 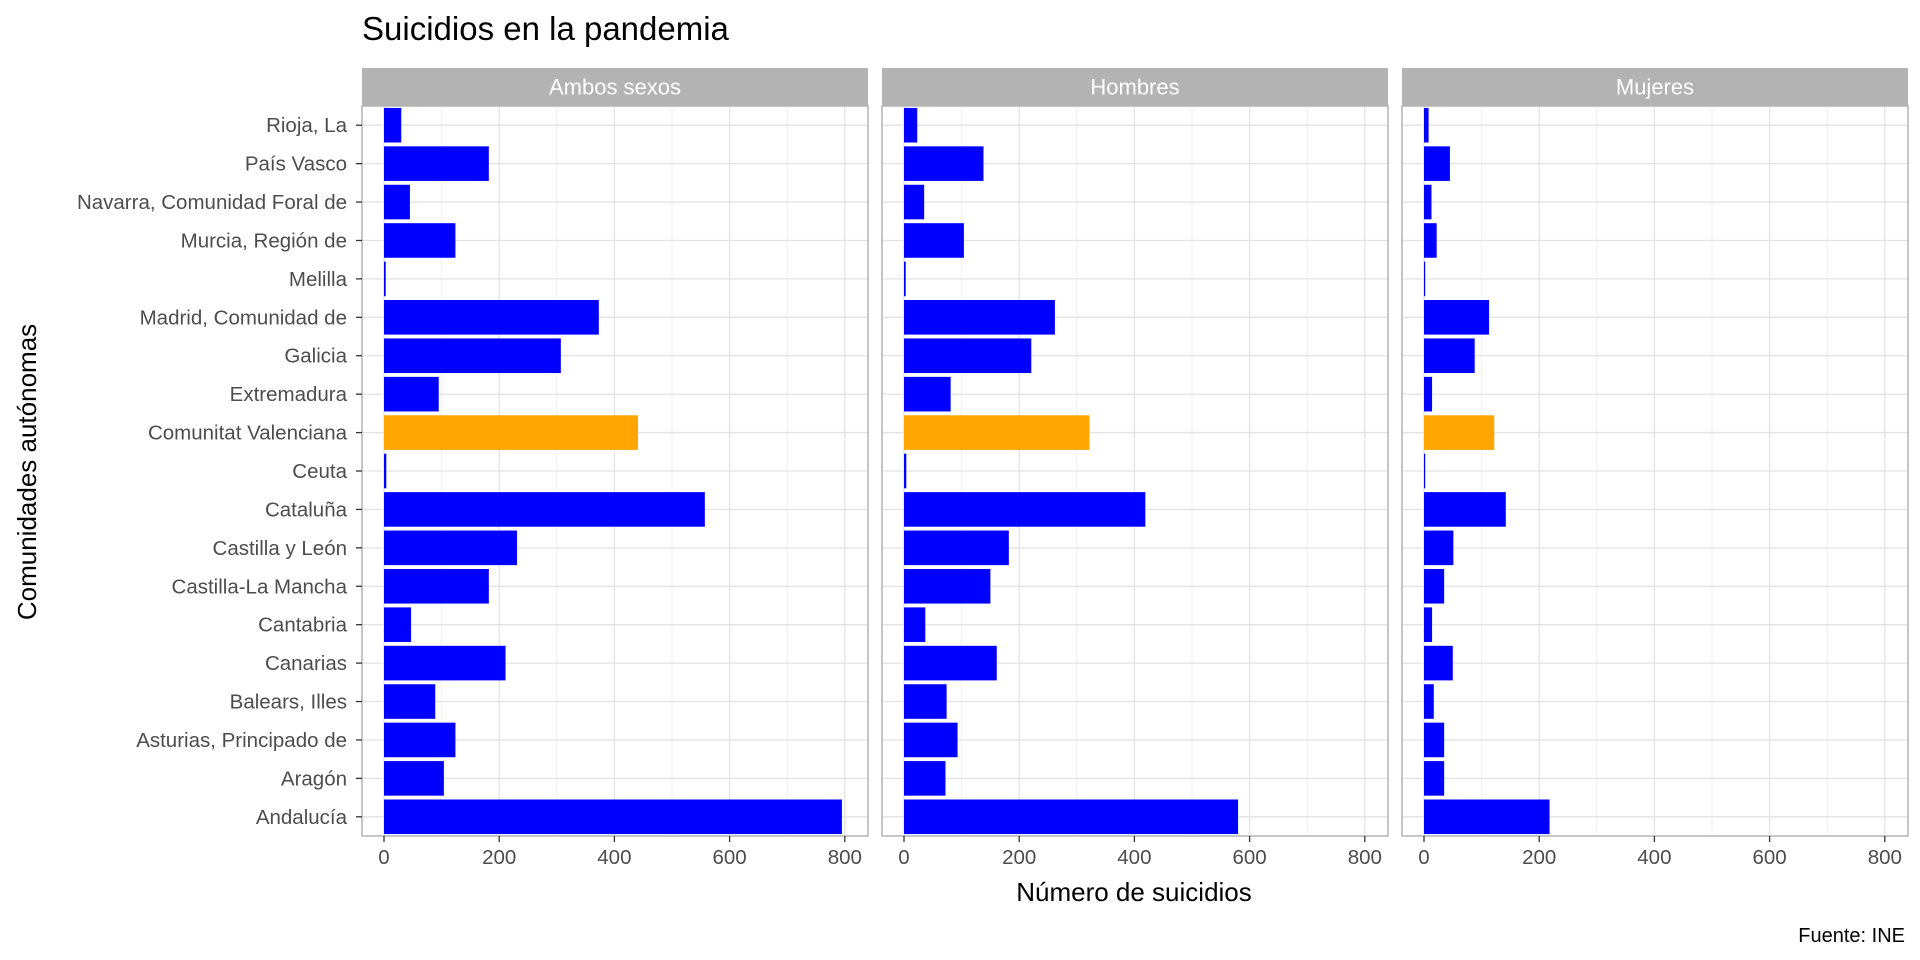 I want to click on facet-strip-label: Ambos sexos, so click(x=615, y=87).